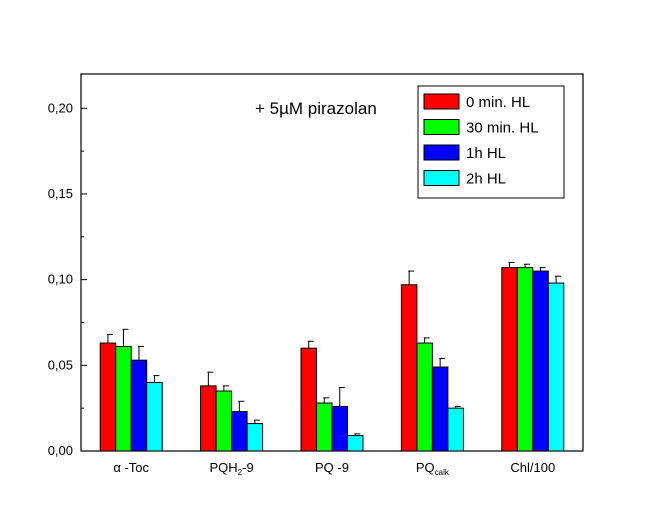 This screenshot has width=654, height=517. I want to click on category-label-main: PQ, so click(425, 467).